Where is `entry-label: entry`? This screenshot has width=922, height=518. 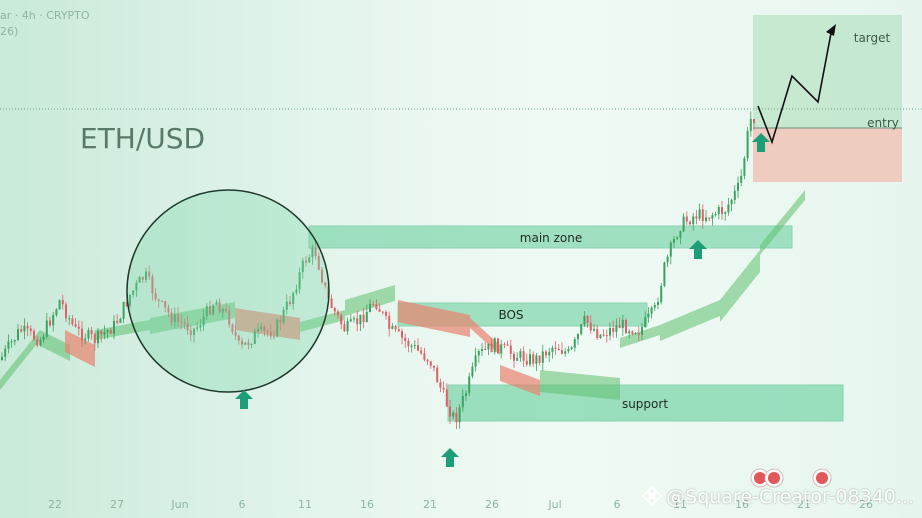 entry-label: entry is located at coordinates (883, 123).